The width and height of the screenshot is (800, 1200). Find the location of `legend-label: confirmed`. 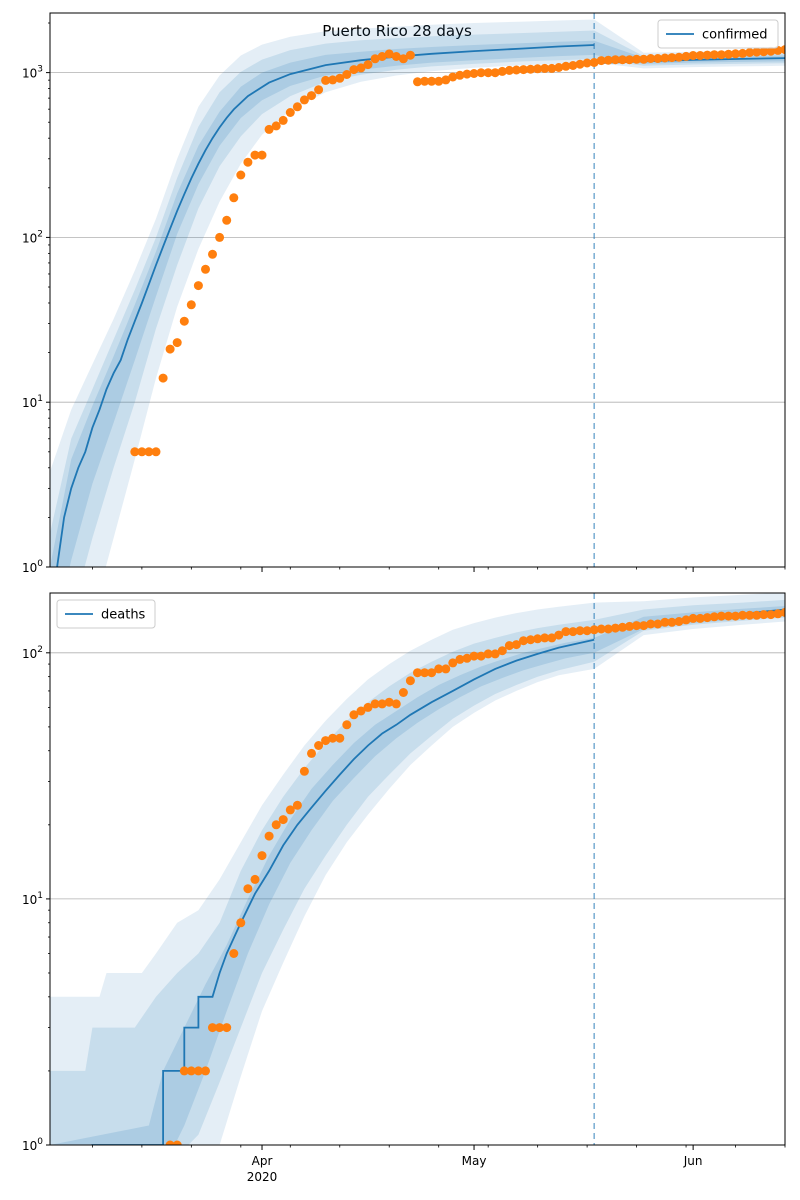

legend-label: confirmed is located at coordinates (735, 35).